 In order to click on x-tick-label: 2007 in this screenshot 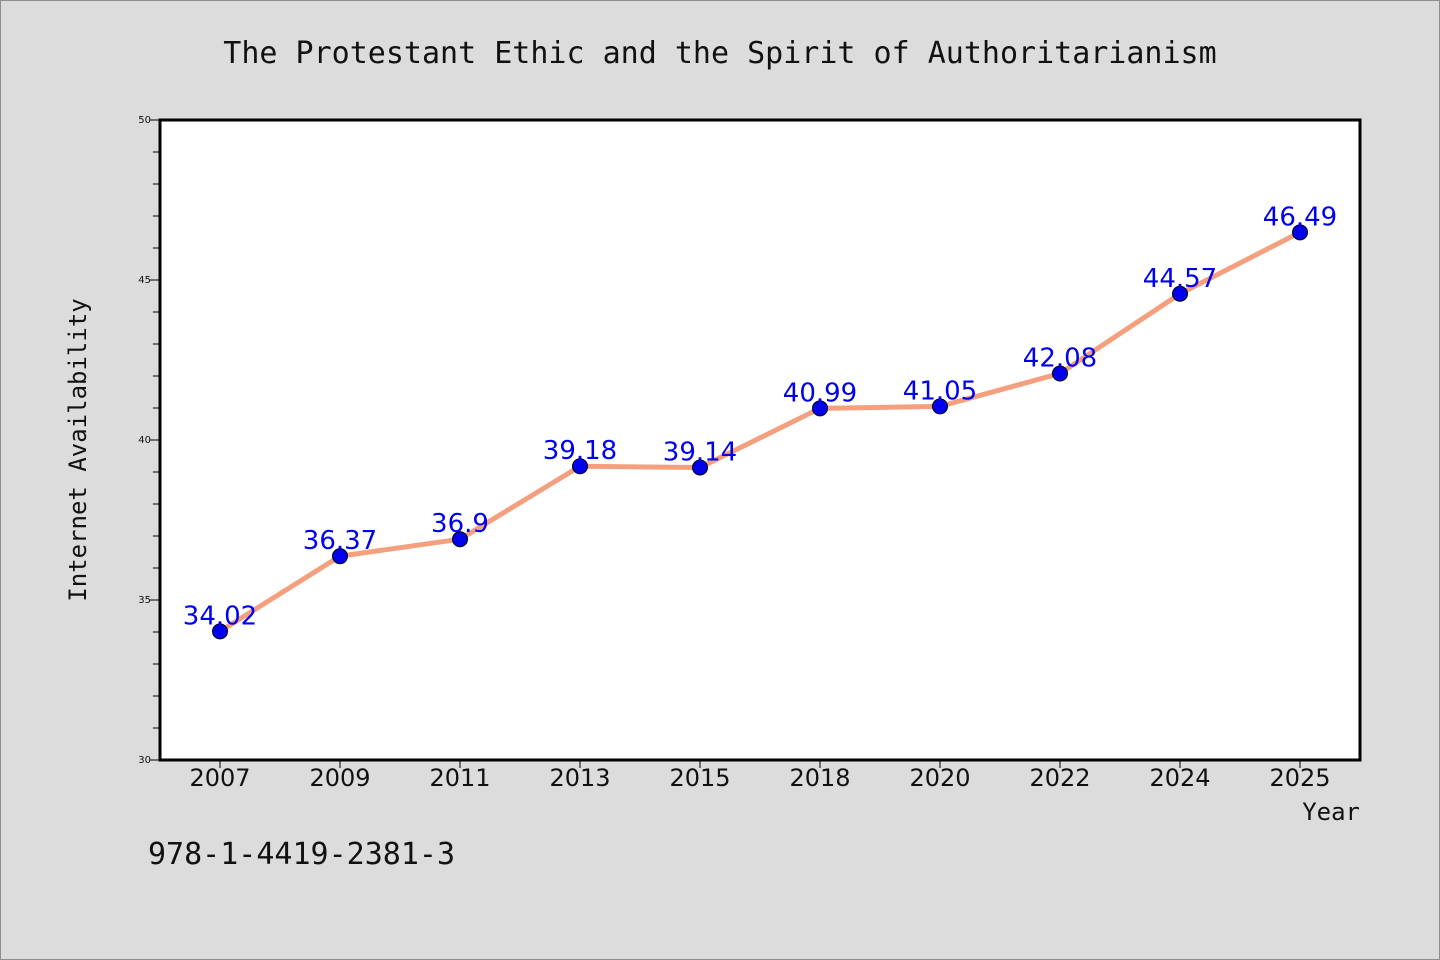, I will do `click(219, 778)`.